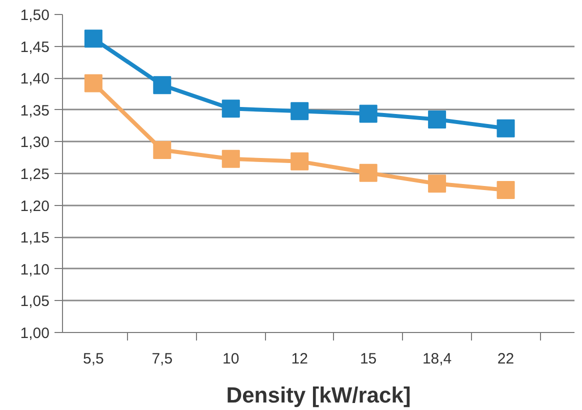 The width and height of the screenshot is (582, 410). I want to click on y-tick-label: 1,10, so click(35, 269).